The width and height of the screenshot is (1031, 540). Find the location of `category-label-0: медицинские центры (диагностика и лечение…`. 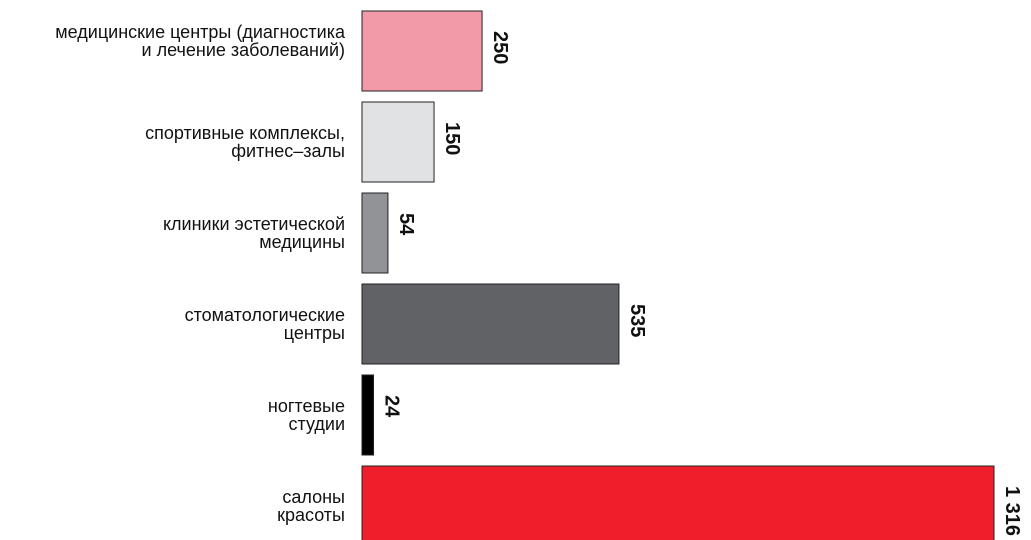

category-label-0: медицинские центры (диагностика и лечение… is located at coordinates (200, 41).